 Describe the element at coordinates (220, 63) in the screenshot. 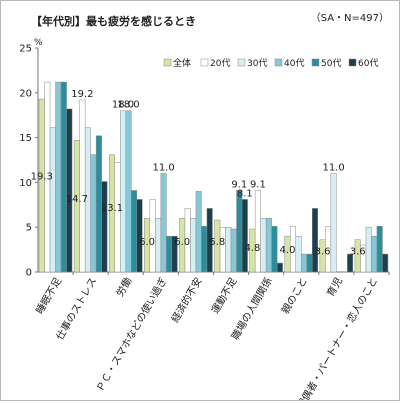

I see `legend-label: 20代` at that location.